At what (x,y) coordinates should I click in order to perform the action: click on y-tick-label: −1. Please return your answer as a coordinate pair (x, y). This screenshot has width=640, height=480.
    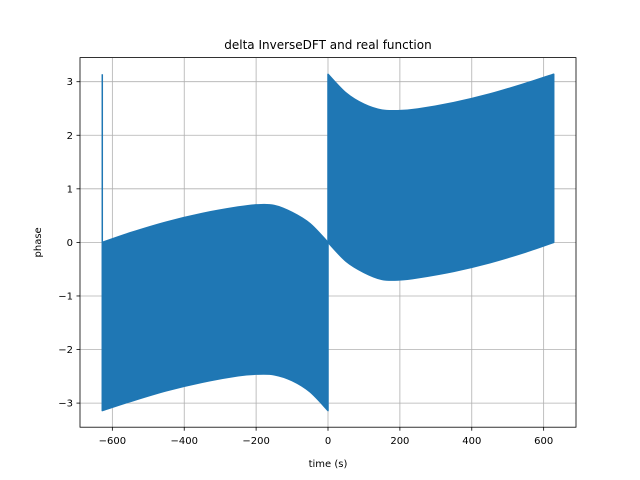
    Looking at the image, I should click on (65, 296).